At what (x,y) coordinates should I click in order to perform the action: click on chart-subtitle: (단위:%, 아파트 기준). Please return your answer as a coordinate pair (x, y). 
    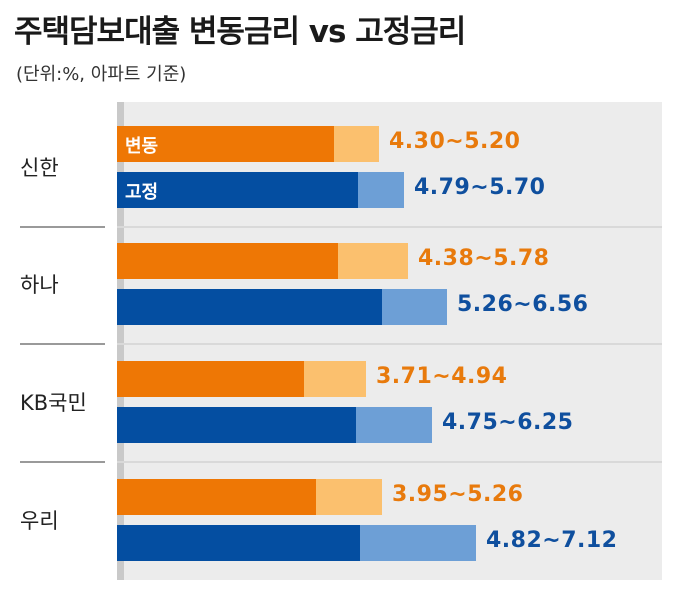
    Looking at the image, I should click on (101, 74).